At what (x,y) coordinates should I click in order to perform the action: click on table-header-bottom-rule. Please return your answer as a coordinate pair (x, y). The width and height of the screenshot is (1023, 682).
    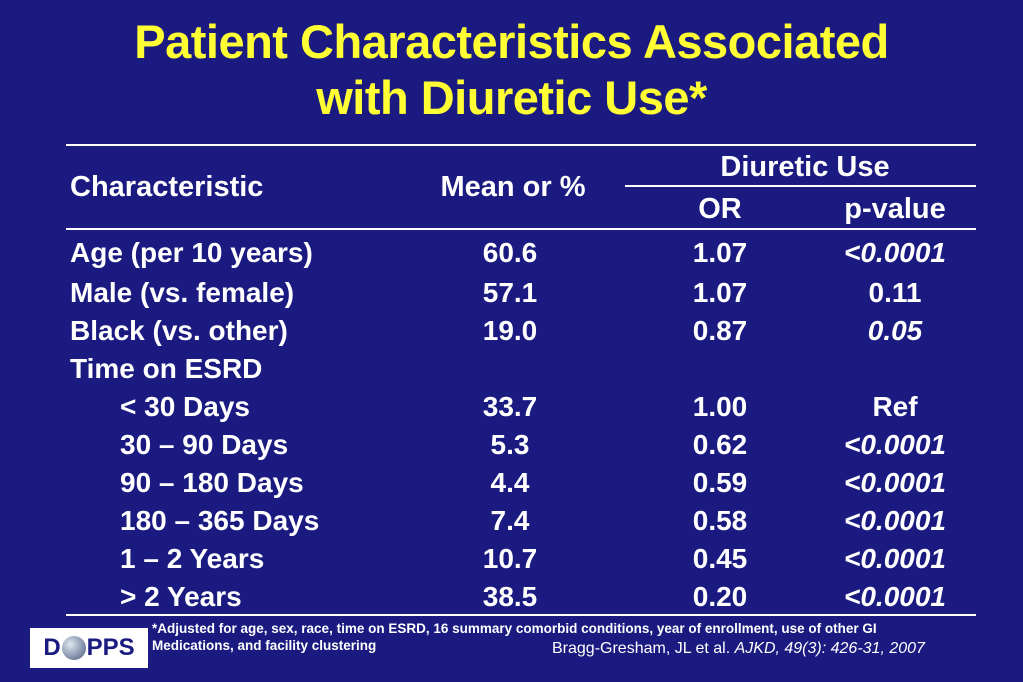
    Looking at the image, I should click on (521, 229).